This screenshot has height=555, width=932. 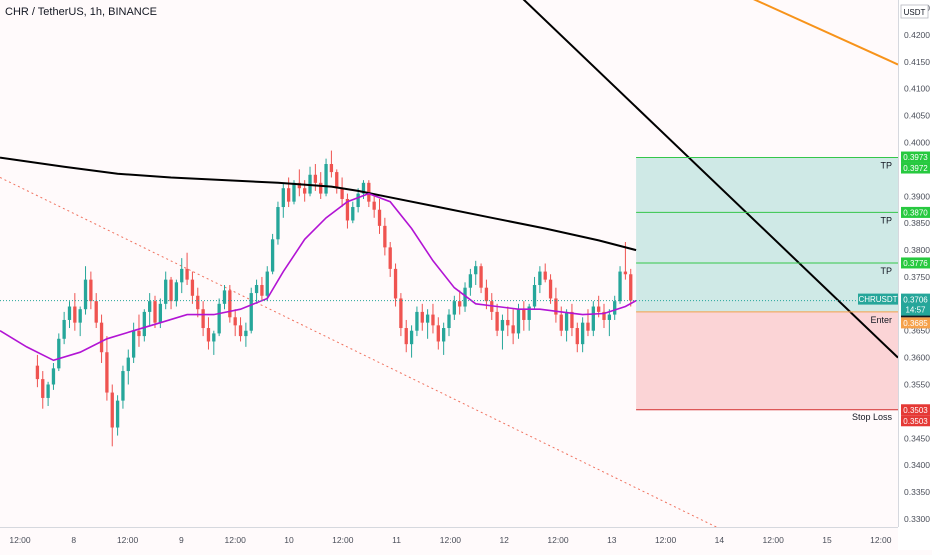 What do you see at coordinates (917, 438) in the screenshot?
I see `y-tick-label: 0.3450` at bounding box center [917, 438].